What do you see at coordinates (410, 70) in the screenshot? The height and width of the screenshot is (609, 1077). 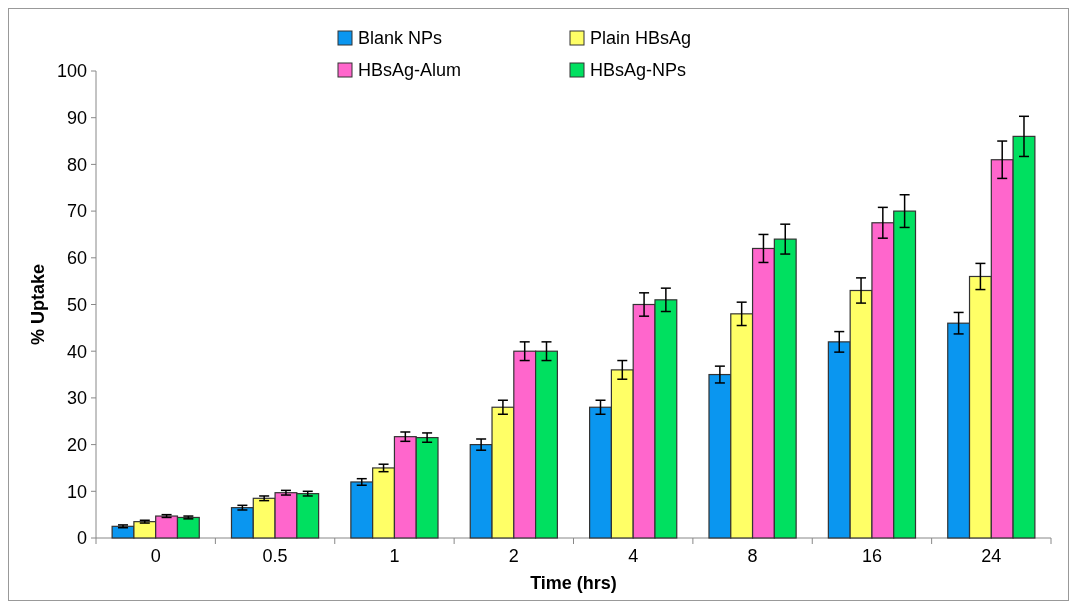 I see `legend-label: HBsAg-Alum` at bounding box center [410, 70].